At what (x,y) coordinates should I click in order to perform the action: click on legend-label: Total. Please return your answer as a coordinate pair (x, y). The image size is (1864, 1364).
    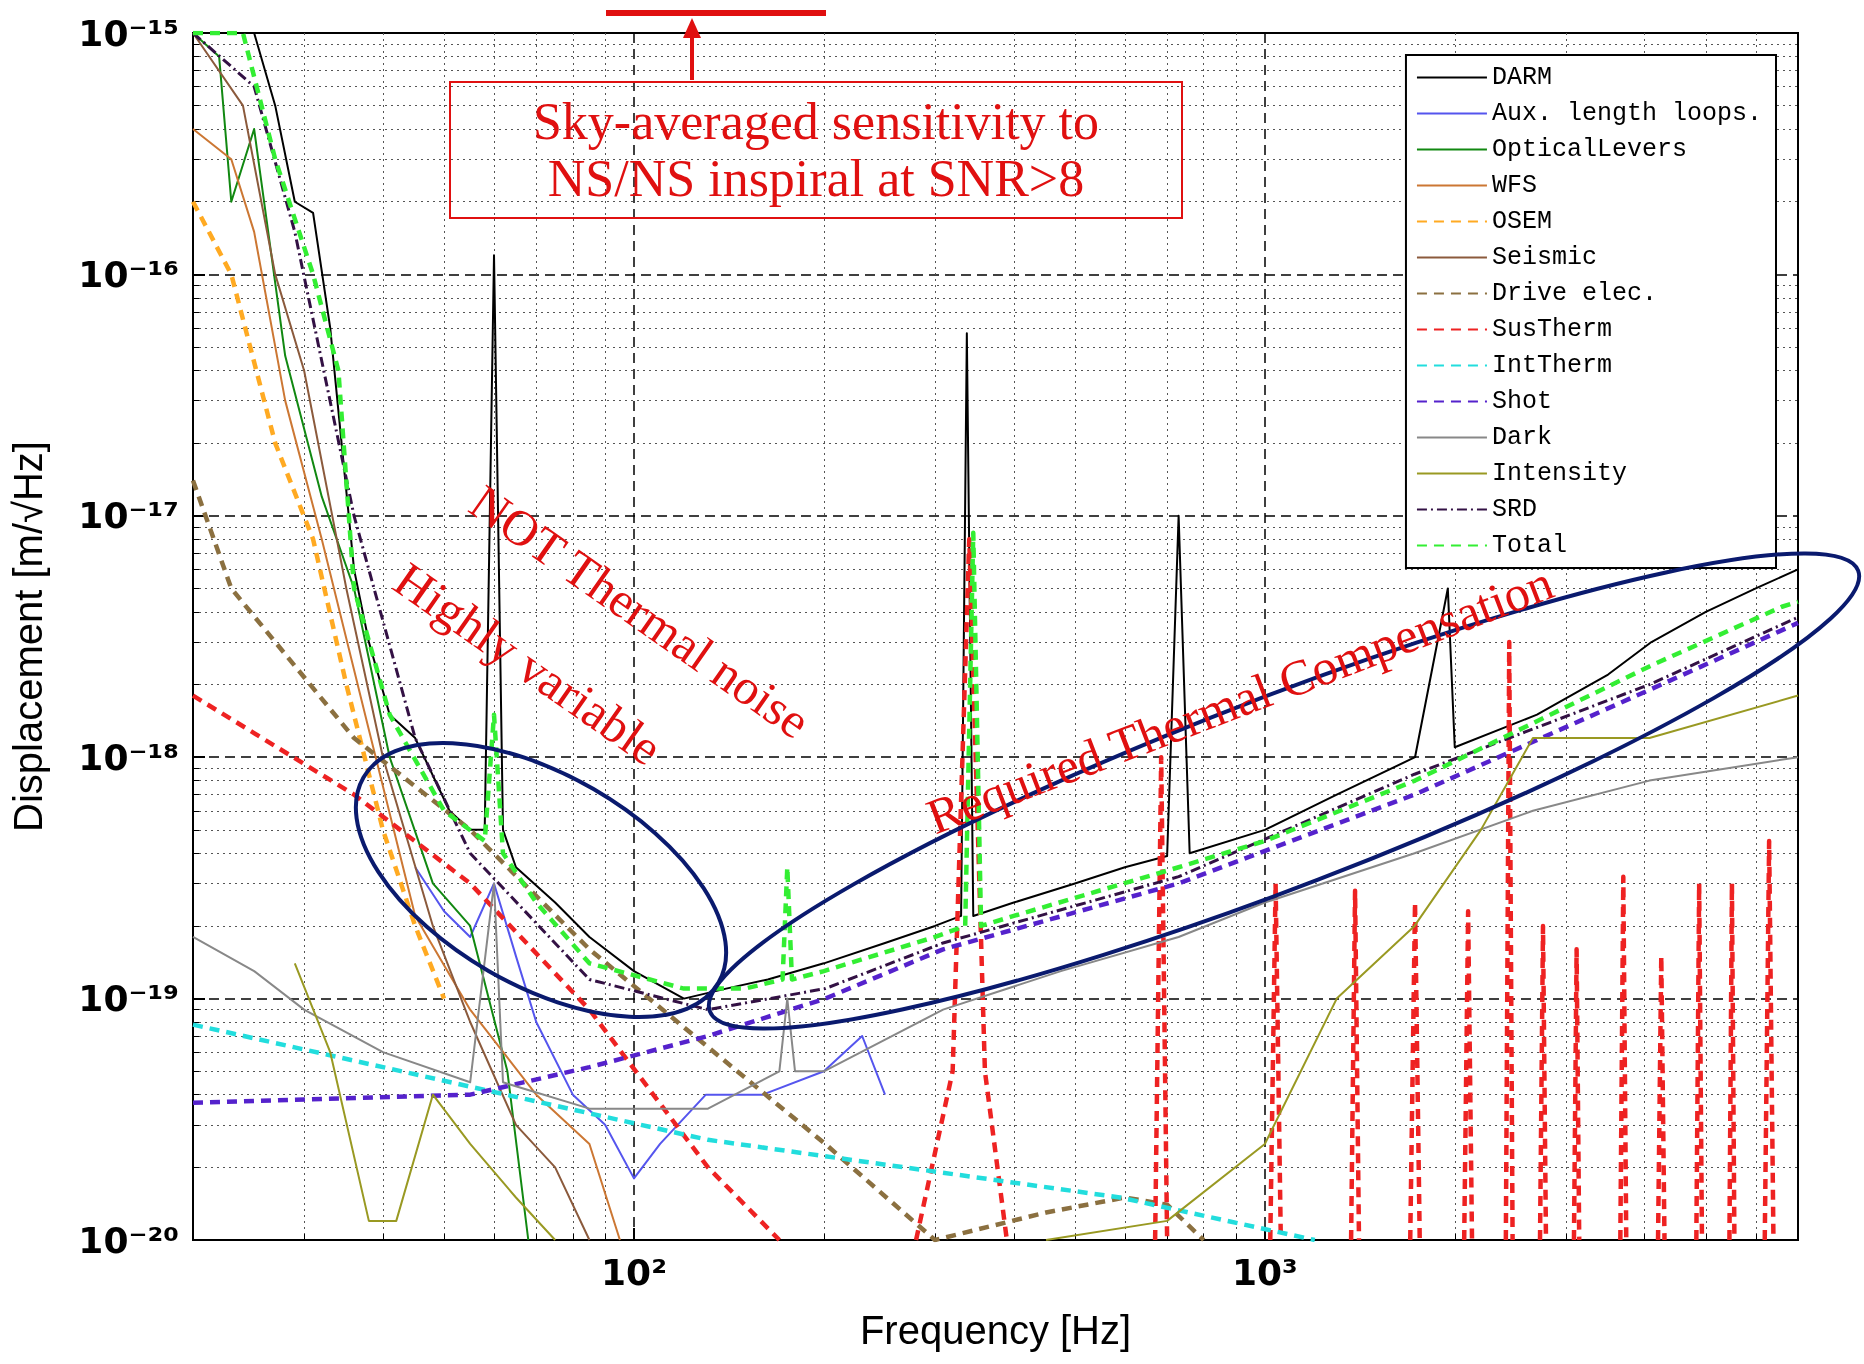
    Looking at the image, I should click on (1529, 545).